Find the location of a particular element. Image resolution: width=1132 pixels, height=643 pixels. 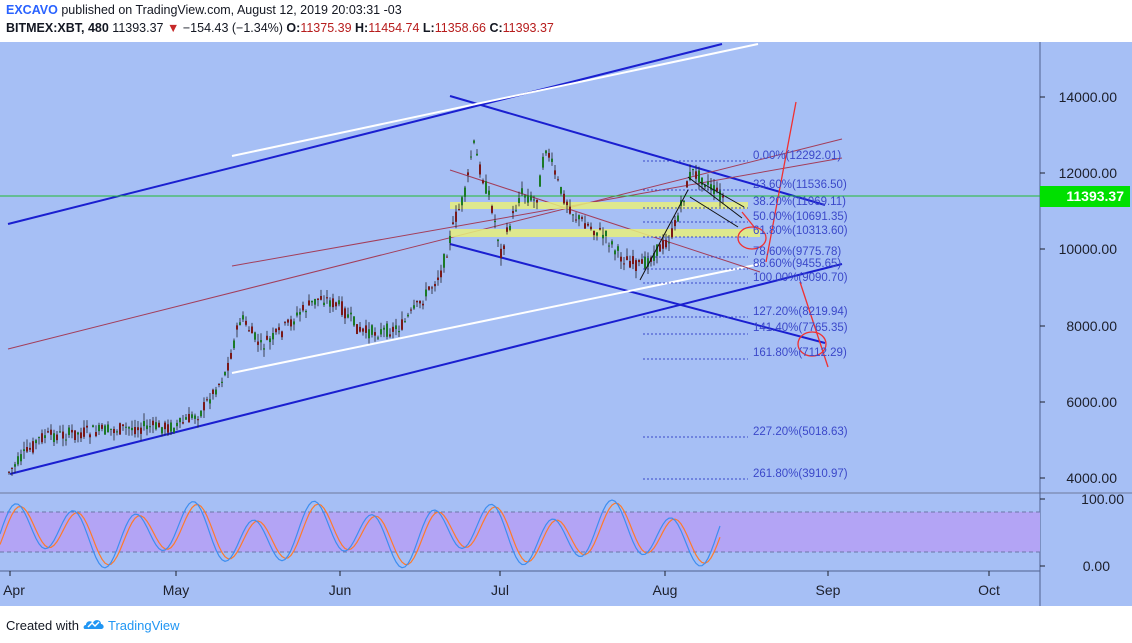

time-scale is located at coordinates (520, 588).